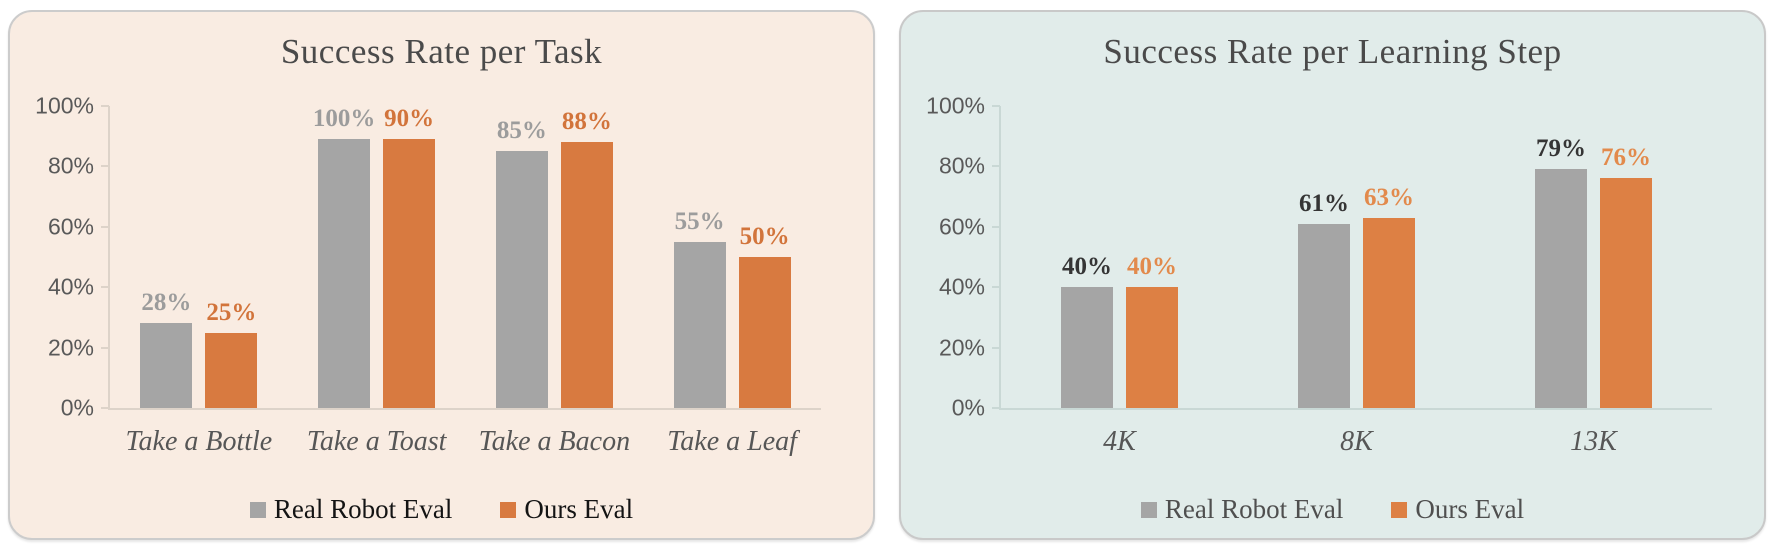 The width and height of the screenshot is (1774, 550). Describe the element at coordinates (1593, 281) in the screenshot. I see `bar-group-13k: 79% 76% 13K` at that location.